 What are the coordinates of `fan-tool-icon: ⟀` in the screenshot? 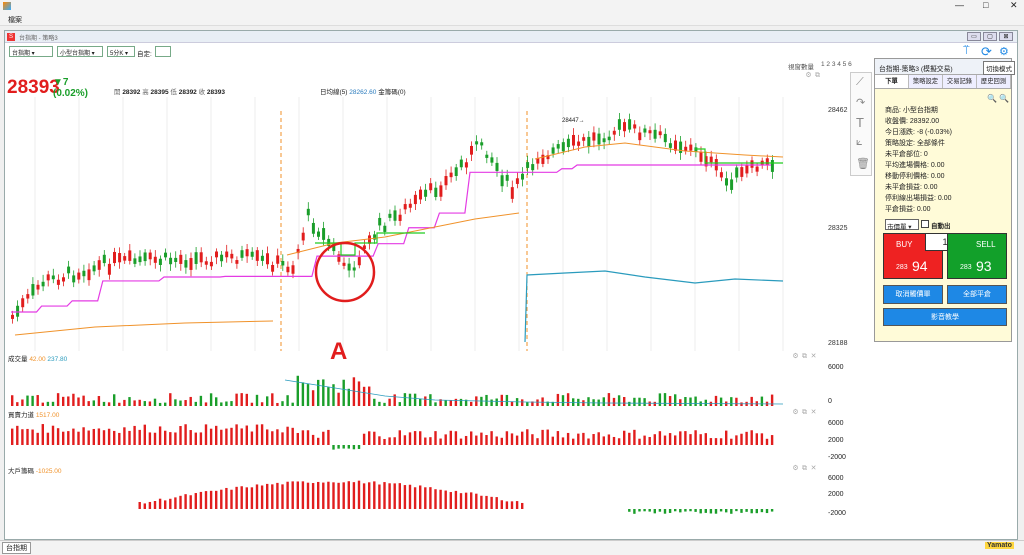 It's located at (859, 142).